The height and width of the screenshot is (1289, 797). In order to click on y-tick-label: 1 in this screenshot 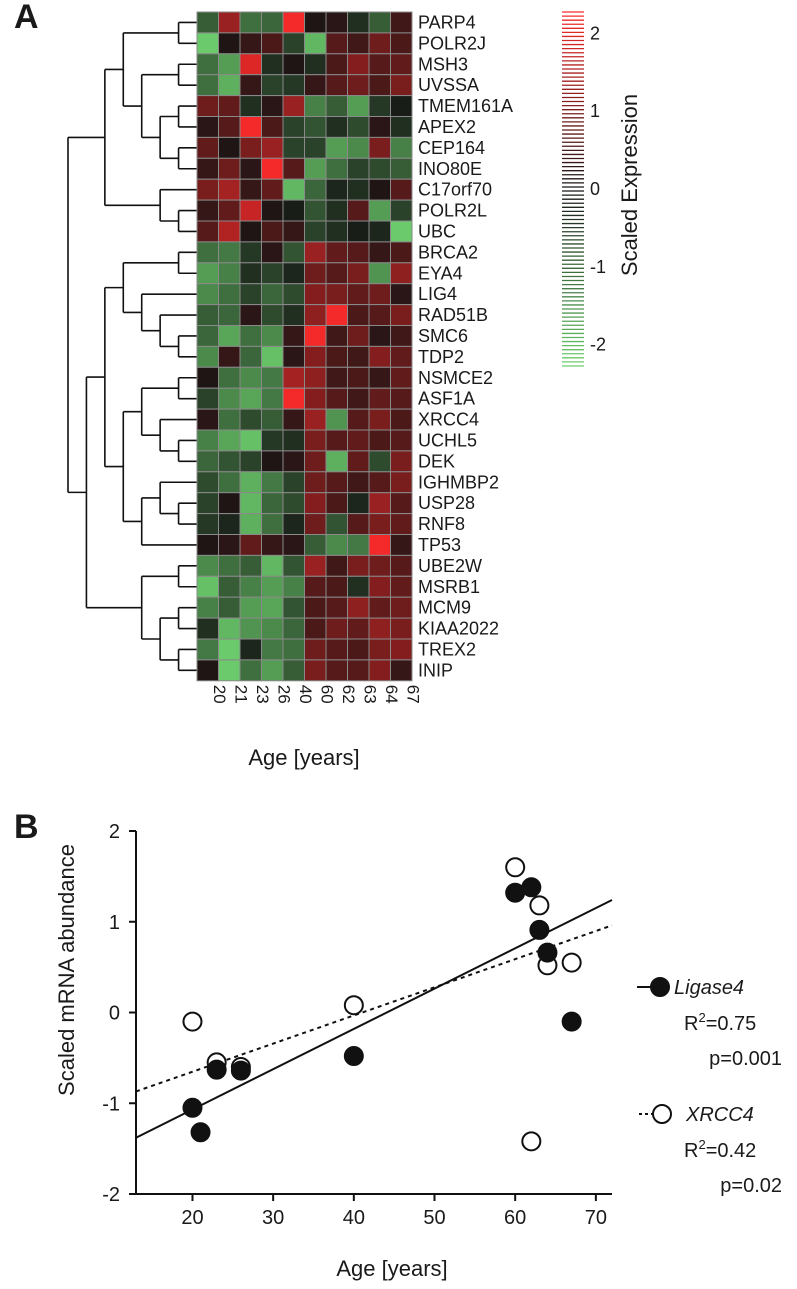, I will do `click(114, 923)`.